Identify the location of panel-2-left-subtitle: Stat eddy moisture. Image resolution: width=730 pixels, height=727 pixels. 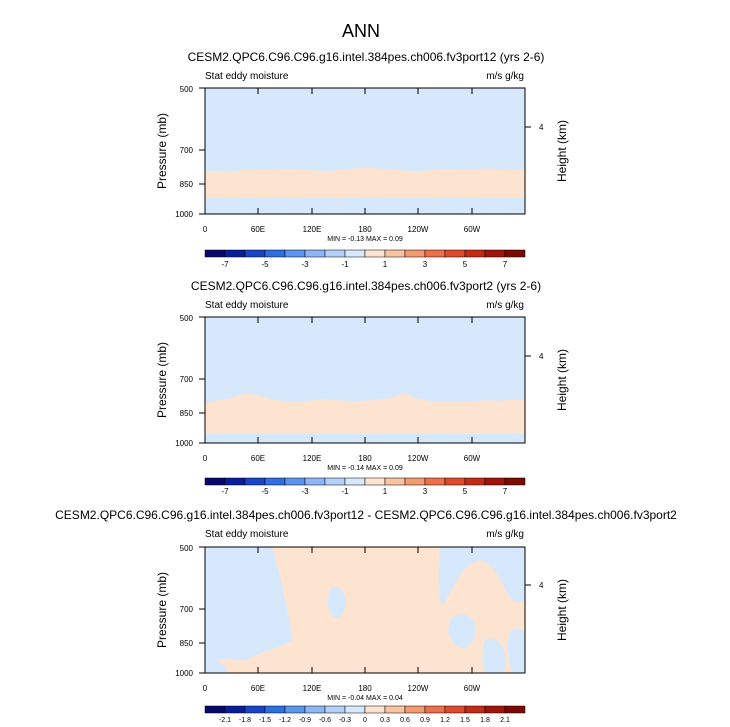
(247, 305).